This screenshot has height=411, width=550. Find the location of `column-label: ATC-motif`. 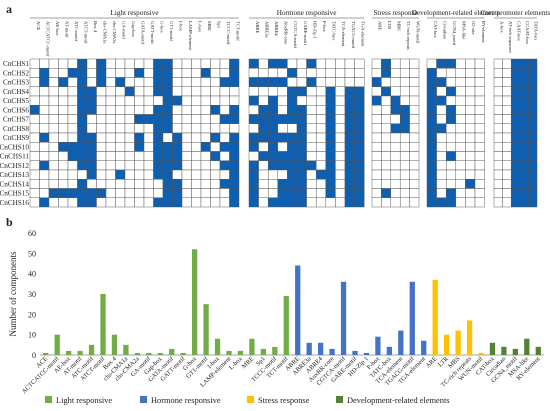

column-label: ATC-motif is located at coordinates (76, 31).